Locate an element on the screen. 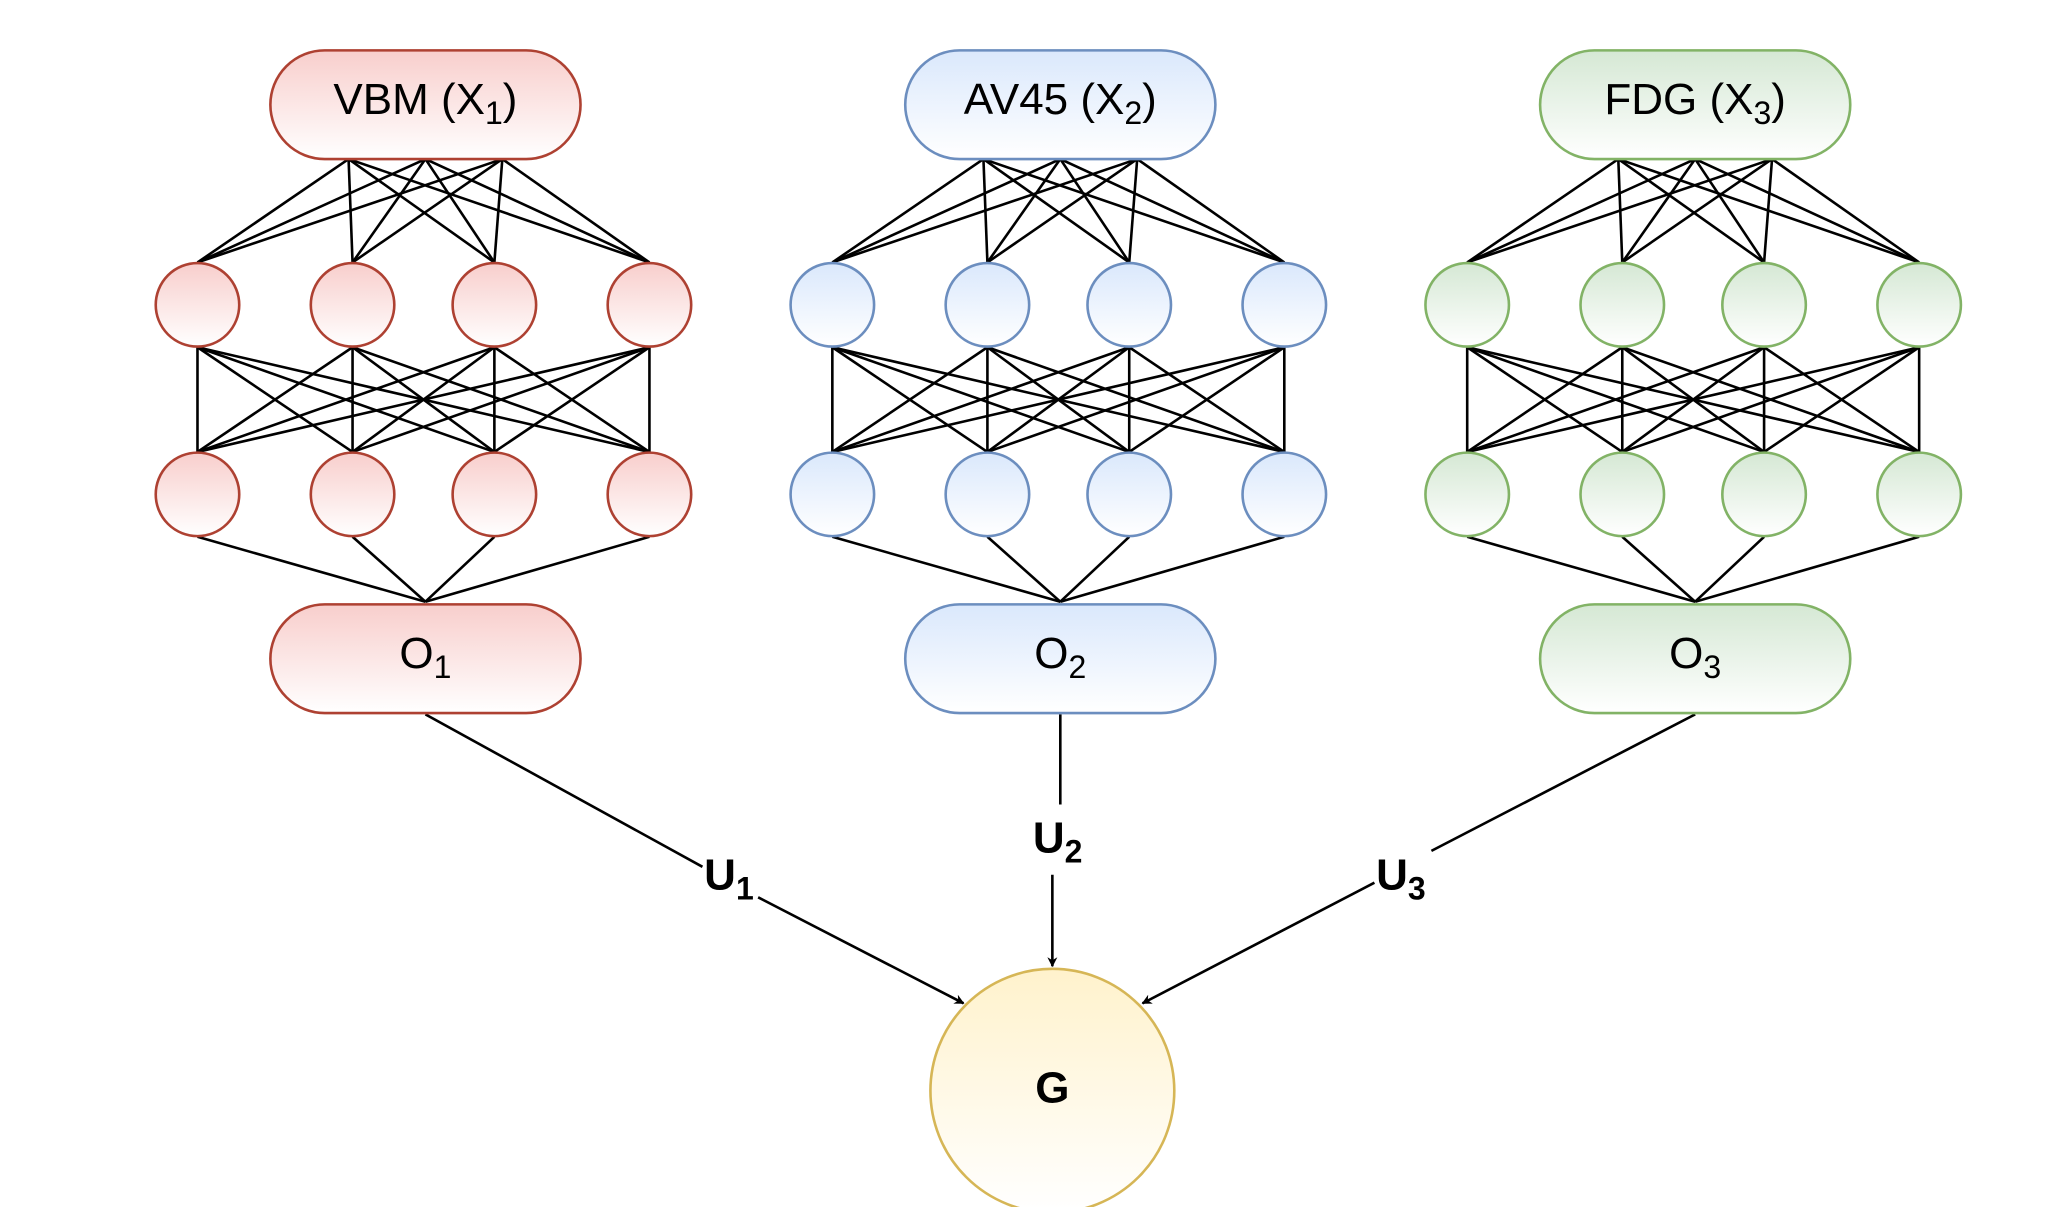  vbm-output-label: O1 is located at coordinates (425, 657).